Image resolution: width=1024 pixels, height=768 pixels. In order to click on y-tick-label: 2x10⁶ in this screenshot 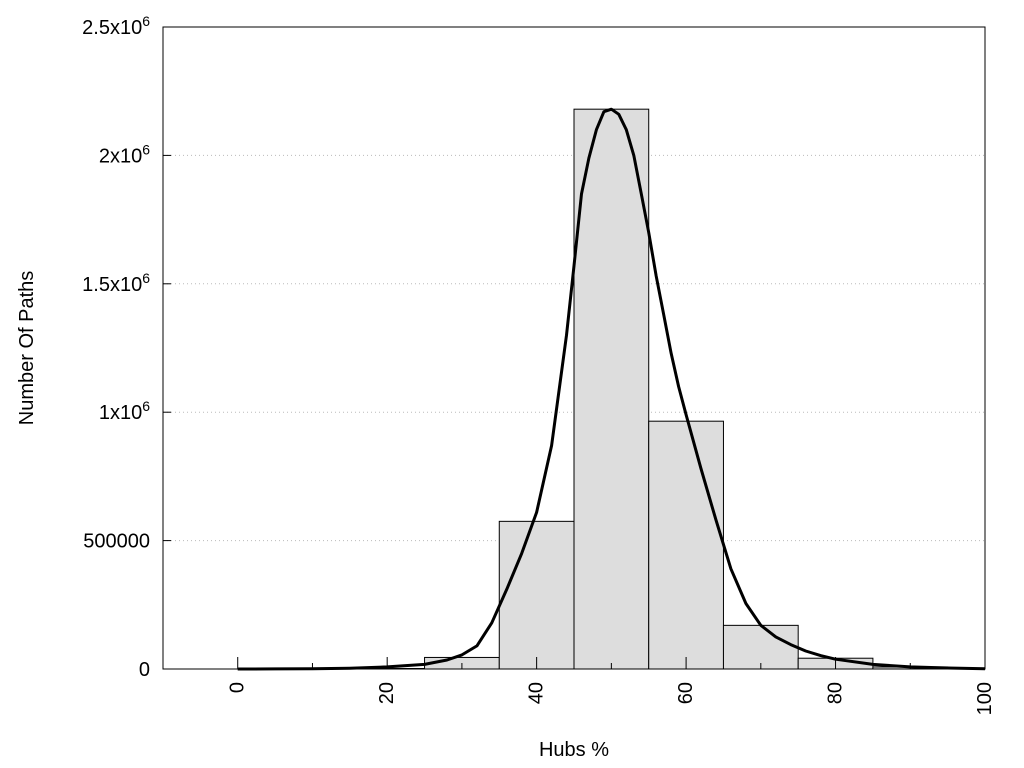, I will do `click(124, 154)`.